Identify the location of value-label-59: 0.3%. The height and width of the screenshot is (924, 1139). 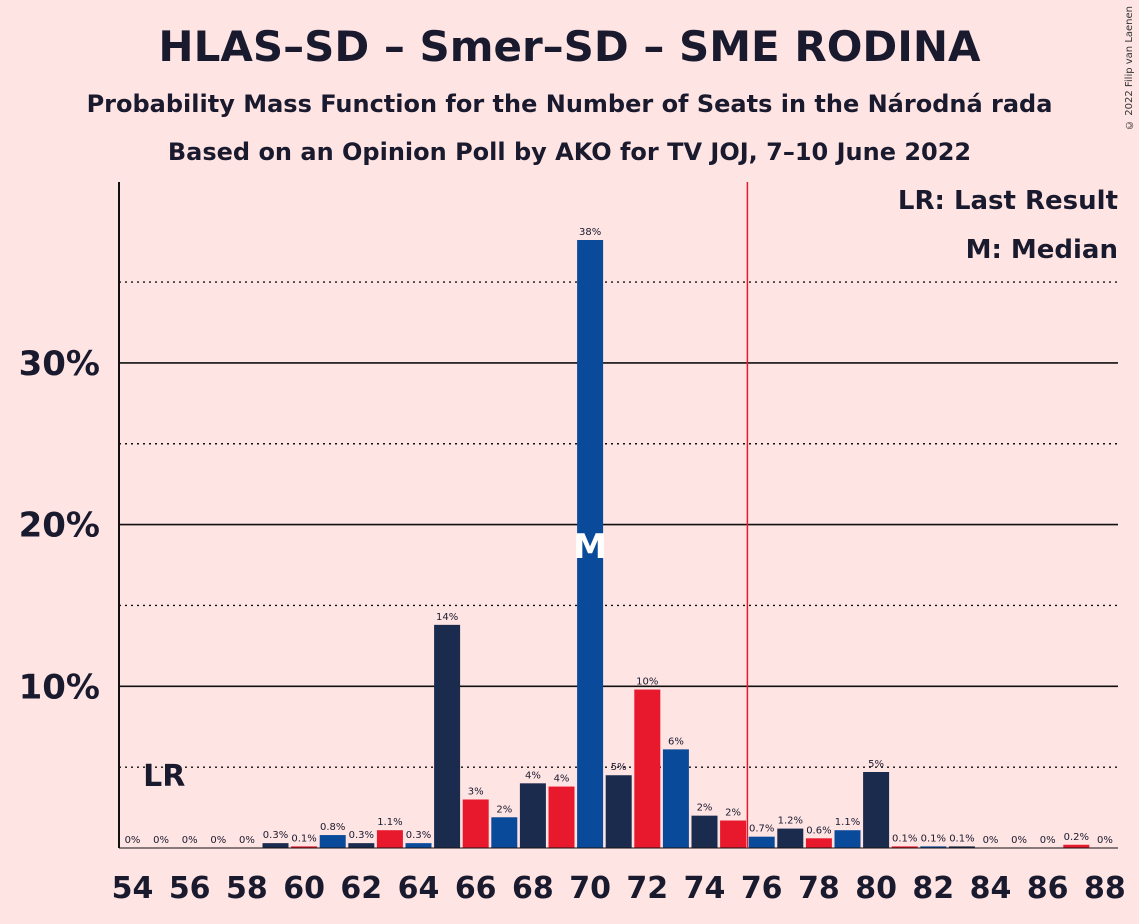
(275, 835).